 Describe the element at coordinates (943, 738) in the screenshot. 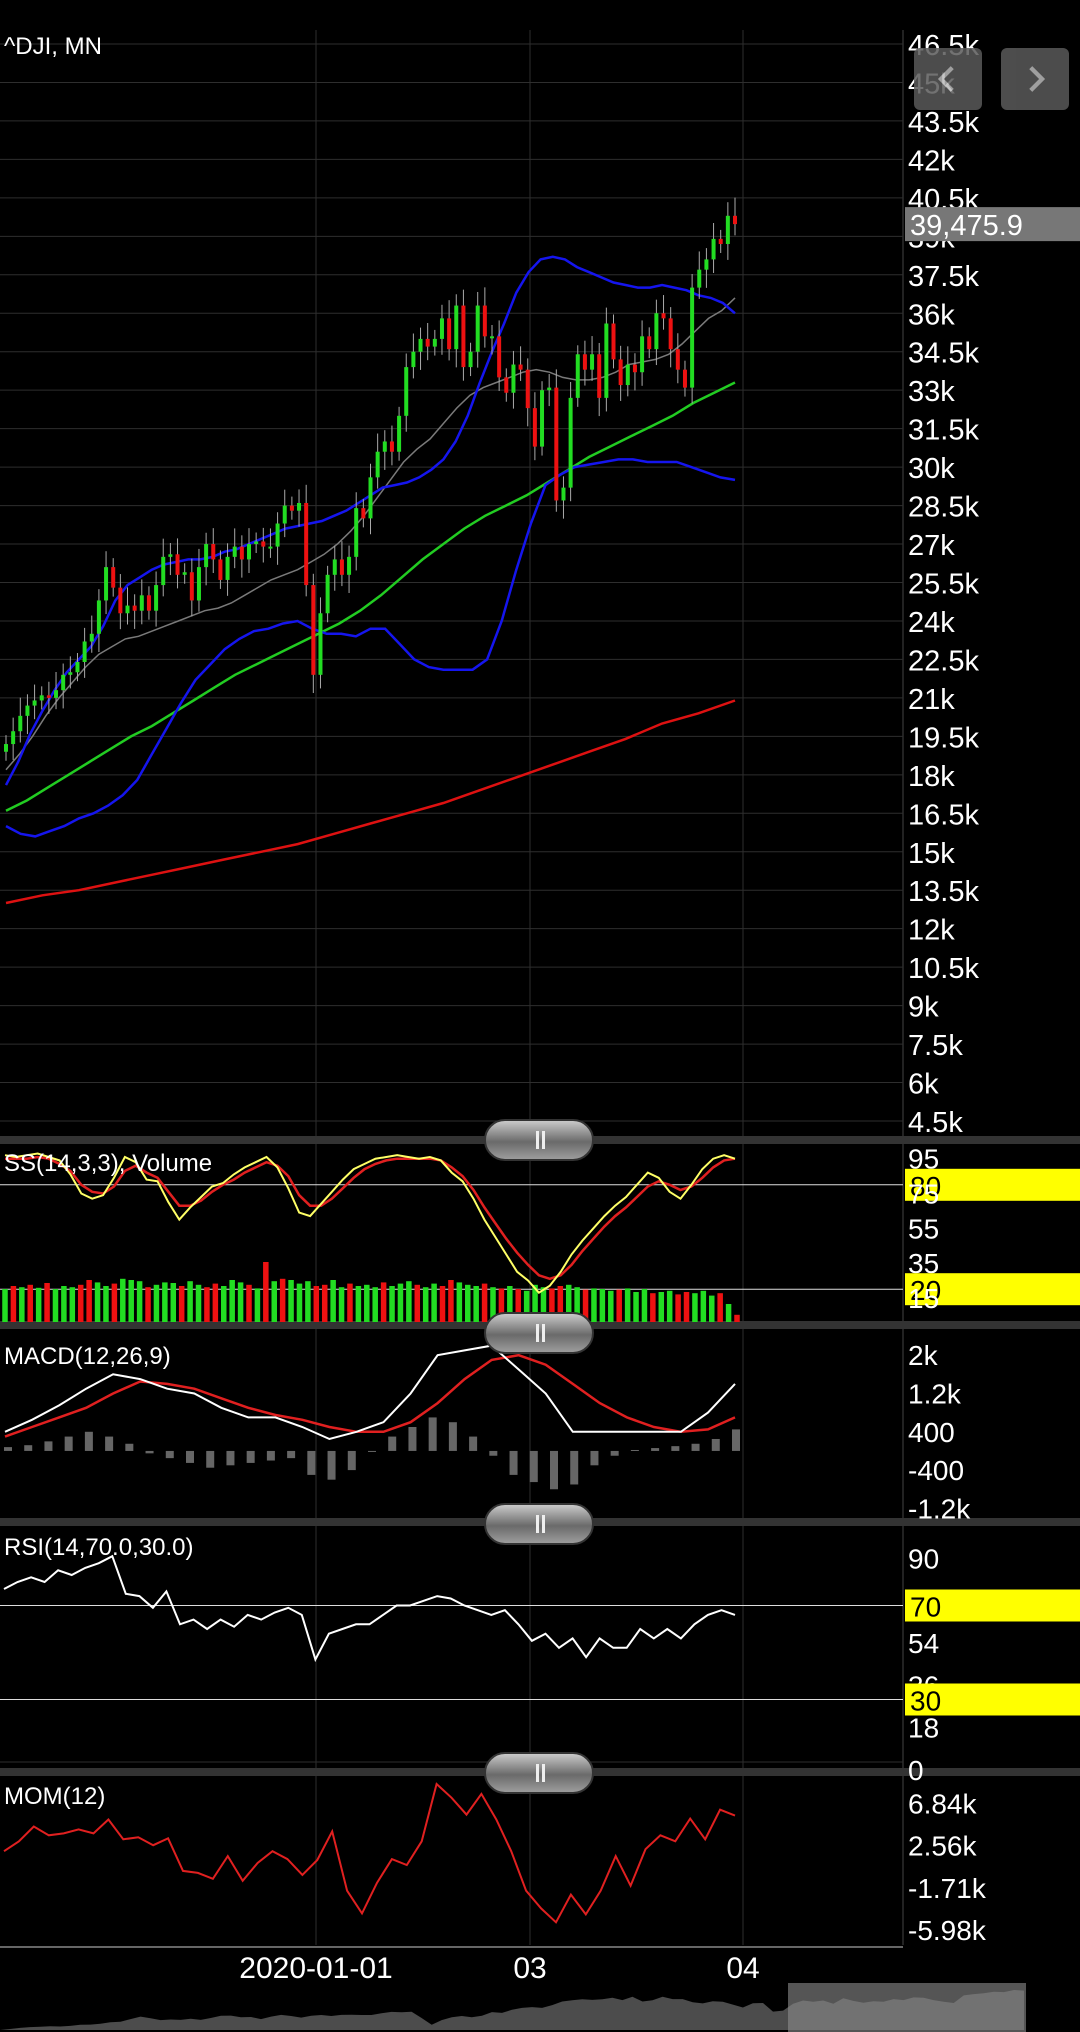

I see `y-tick-label: 19.5k` at that location.